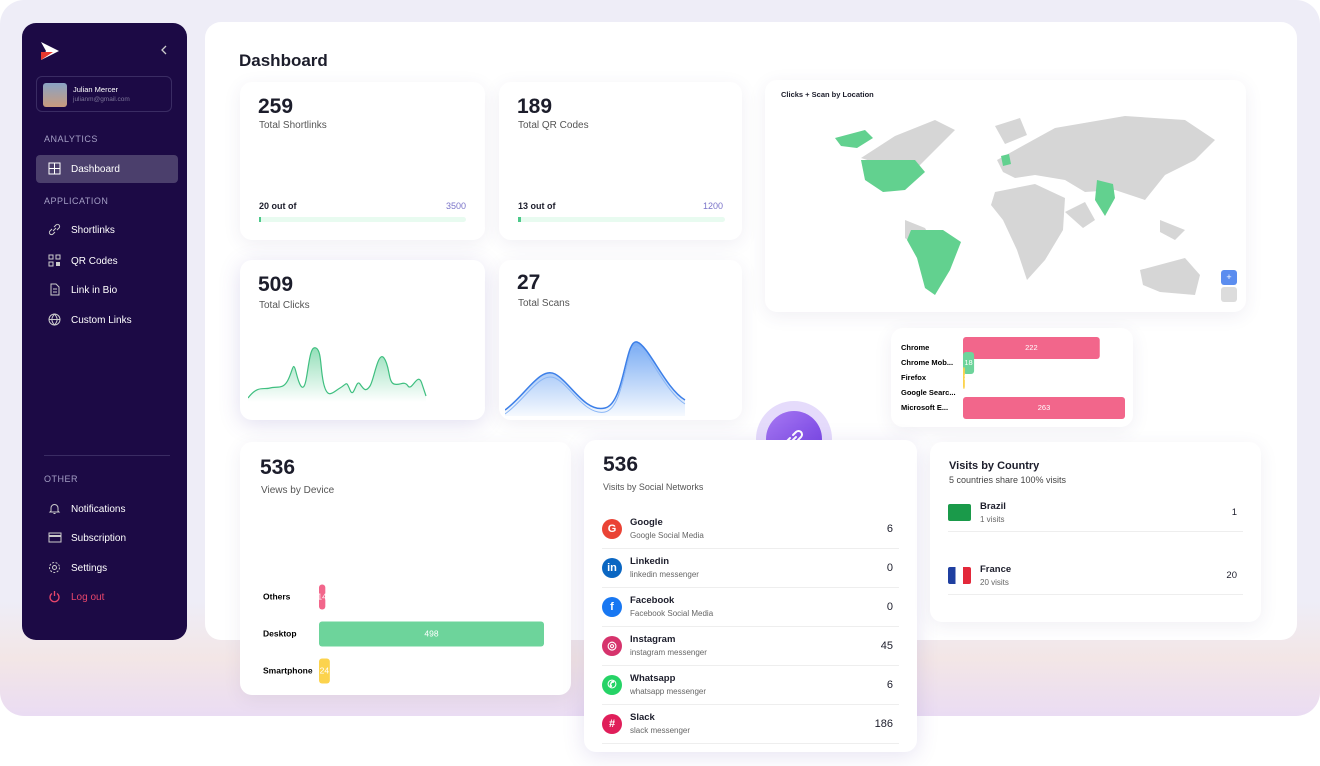 This screenshot has height=766, width=1320. What do you see at coordinates (325, 670) in the screenshot?
I see `value-label: 24` at bounding box center [325, 670].